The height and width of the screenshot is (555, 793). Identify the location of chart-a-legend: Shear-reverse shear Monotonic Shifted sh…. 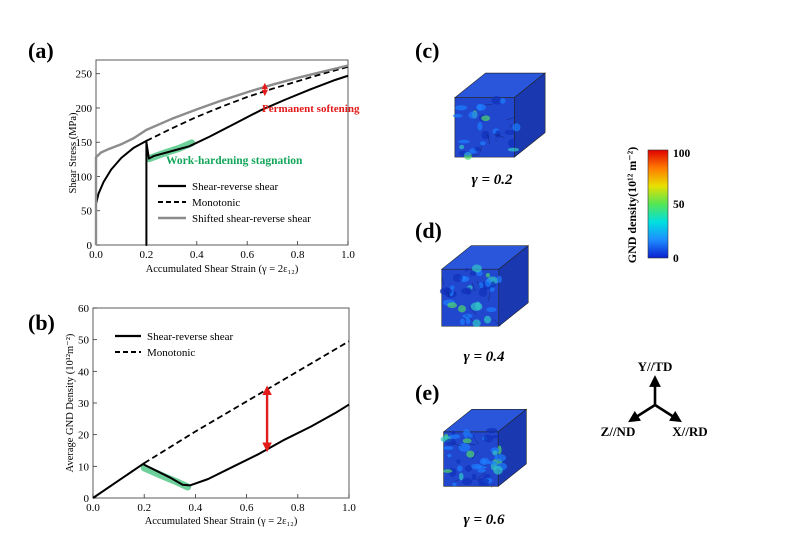
(234, 203).